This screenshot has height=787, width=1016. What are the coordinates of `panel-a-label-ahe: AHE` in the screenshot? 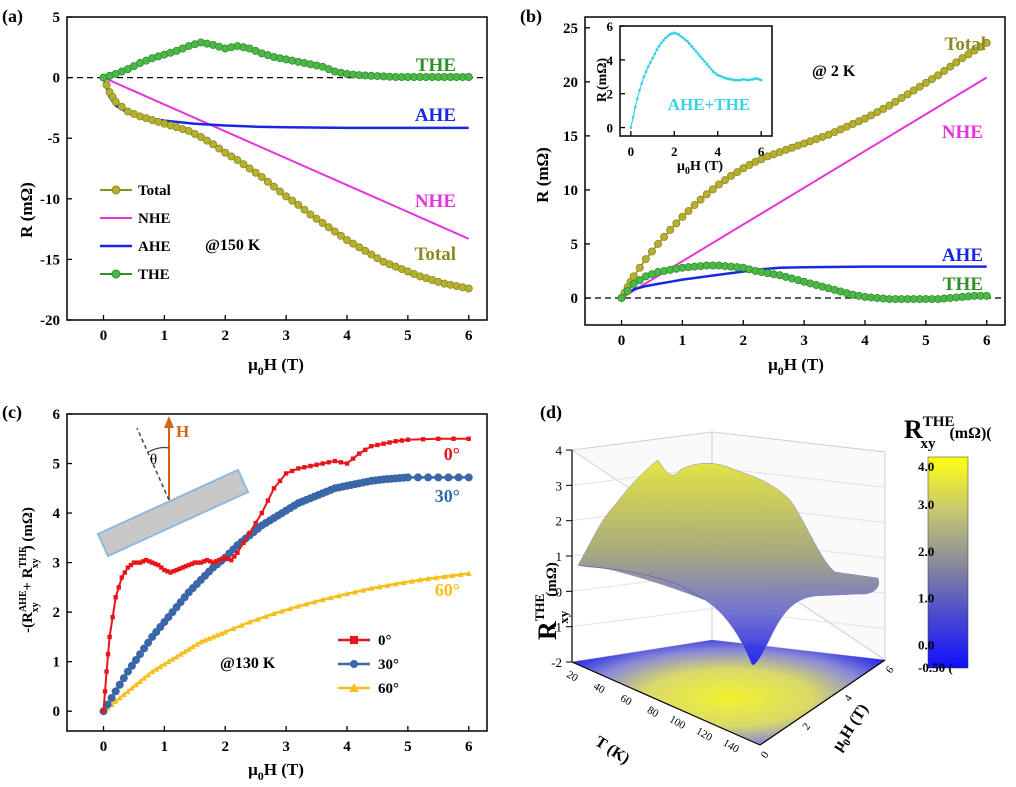 It's located at (435, 115).